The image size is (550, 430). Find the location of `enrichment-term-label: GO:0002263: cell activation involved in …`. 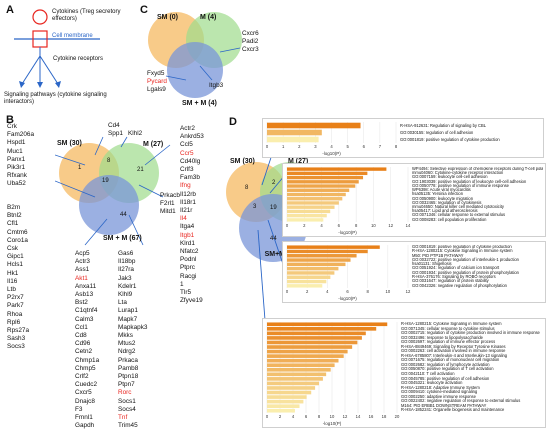

enrichment-term-label: GO:0002263: cell activation involved in … is located at coordinates (453, 351).